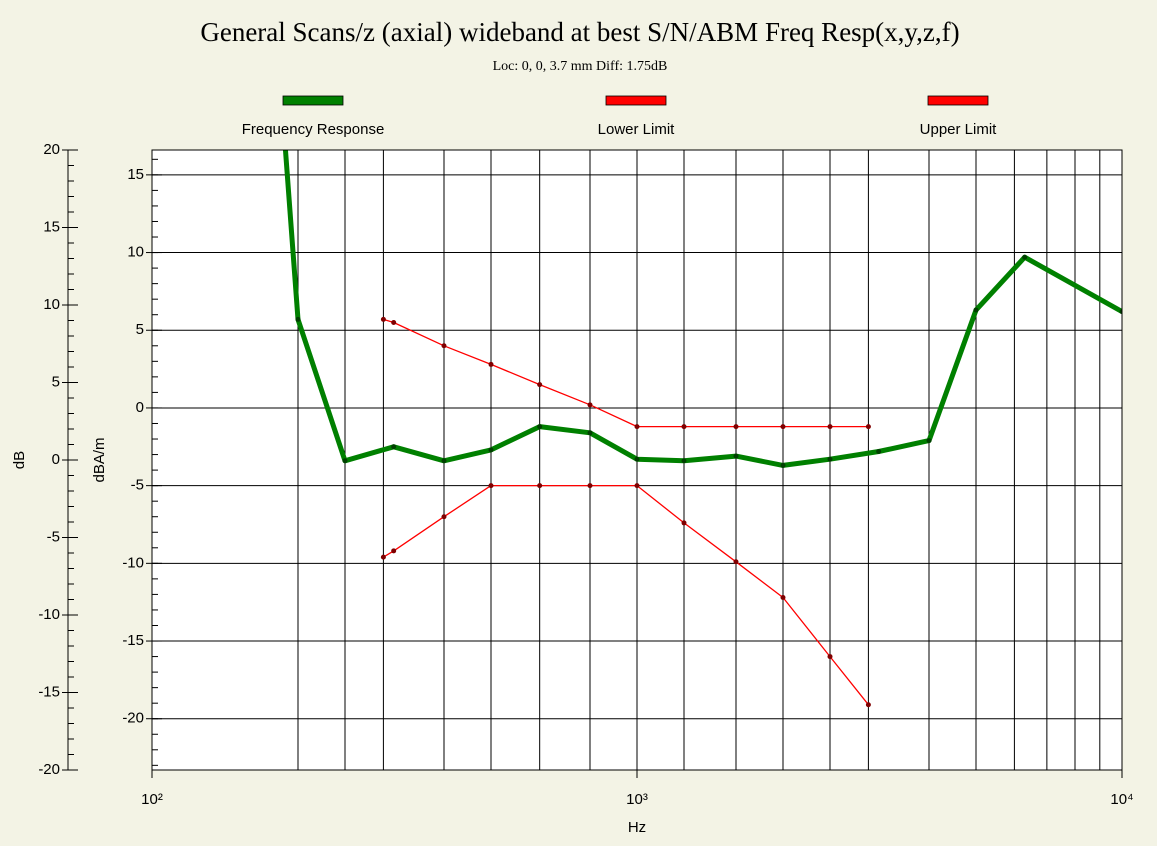 This screenshot has height=846, width=1157. What do you see at coordinates (56, 459) in the screenshot?
I see `y-tick-label: 0` at bounding box center [56, 459].